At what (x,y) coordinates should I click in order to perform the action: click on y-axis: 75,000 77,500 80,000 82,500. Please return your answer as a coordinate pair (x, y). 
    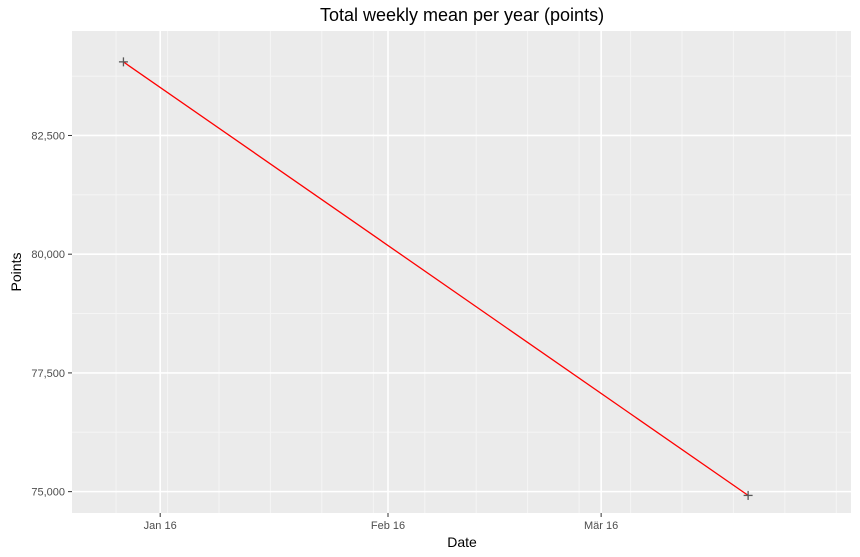
    Looking at the image, I should click on (51, 314).